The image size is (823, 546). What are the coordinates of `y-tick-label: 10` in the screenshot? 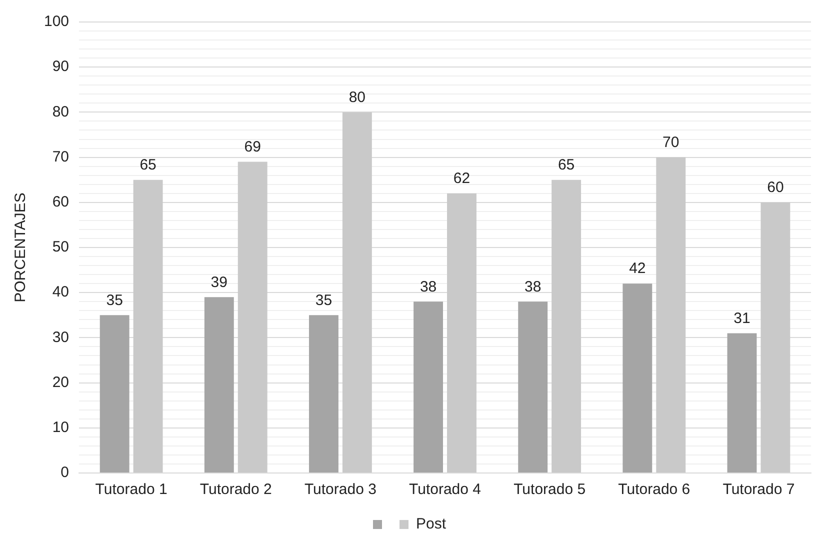 It's located at (61, 427).